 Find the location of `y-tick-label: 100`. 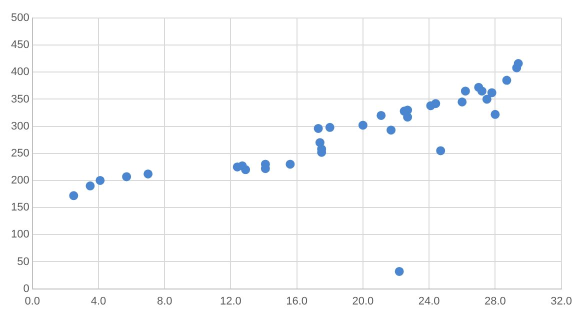

y-tick-label: 100 is located at coordinates (20, 234).